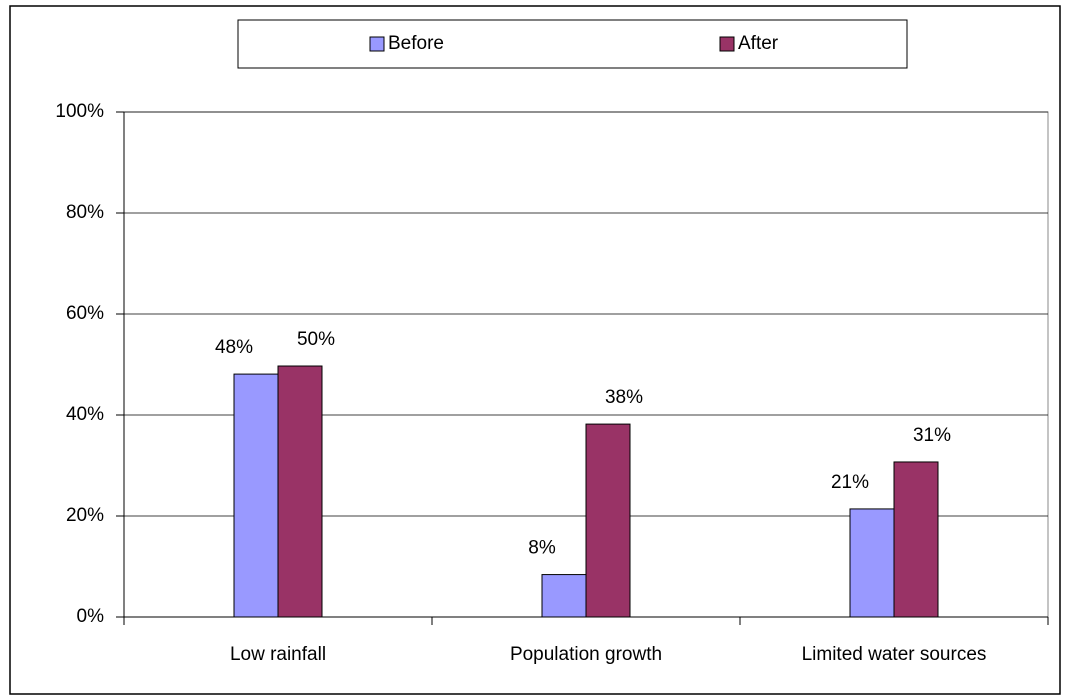  I want to click on value-label: 31%, so click(932, 435).